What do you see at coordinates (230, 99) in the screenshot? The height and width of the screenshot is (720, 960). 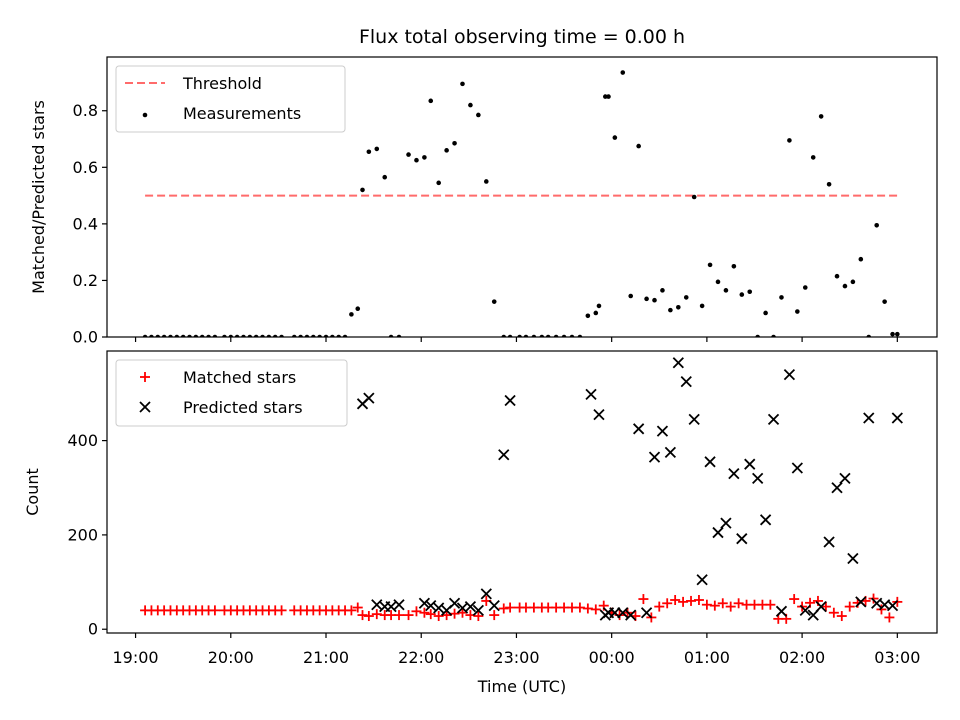 I see `legend: Threshold Measurements` at bounding box center [230, 99].